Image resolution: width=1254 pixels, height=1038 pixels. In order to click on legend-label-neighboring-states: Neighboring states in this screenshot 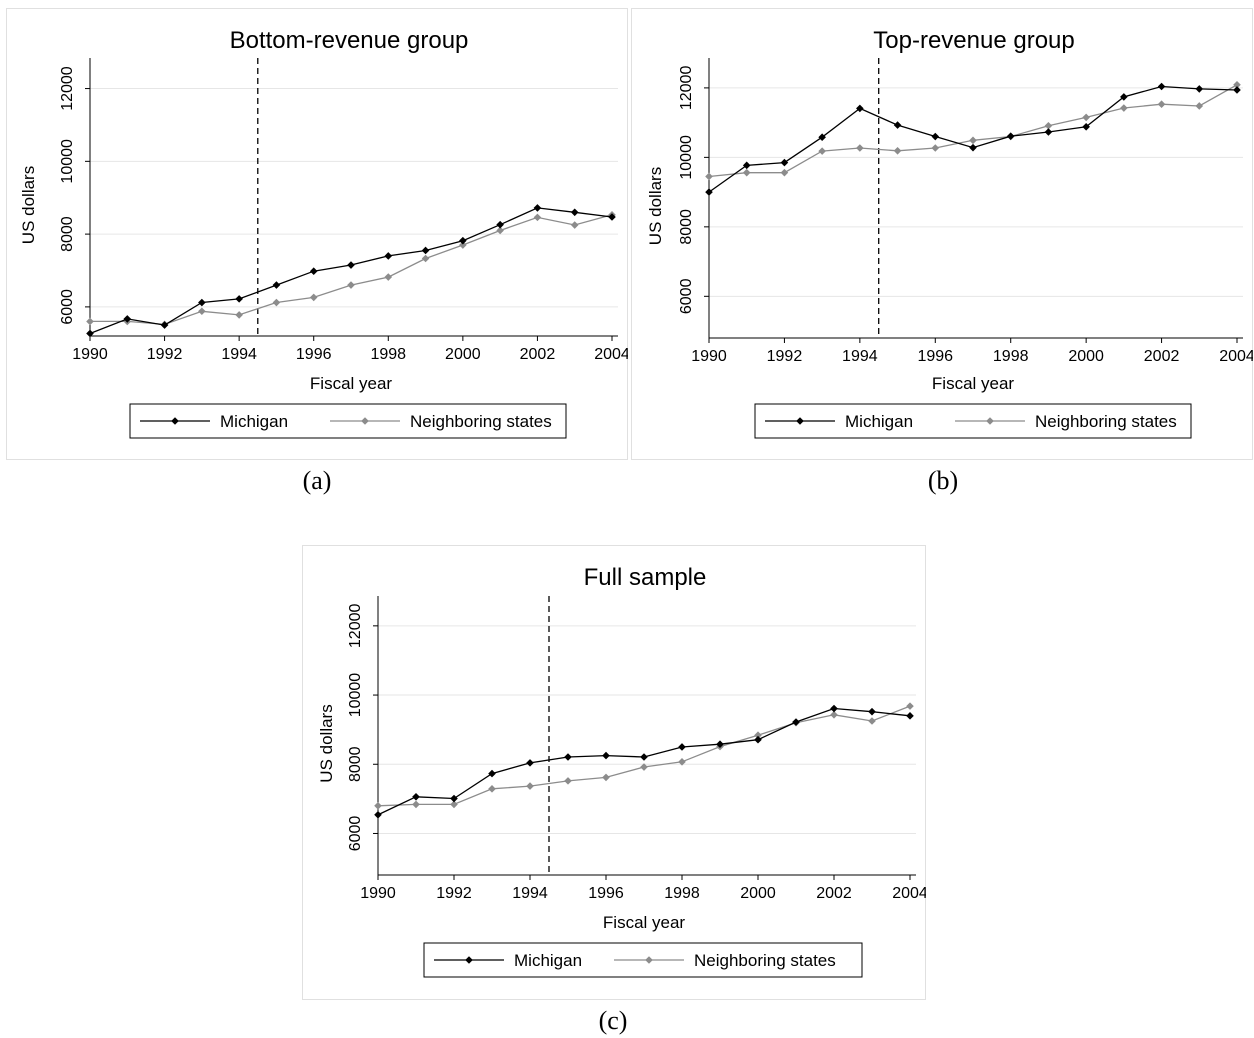, I will do `click(481, 421)`.